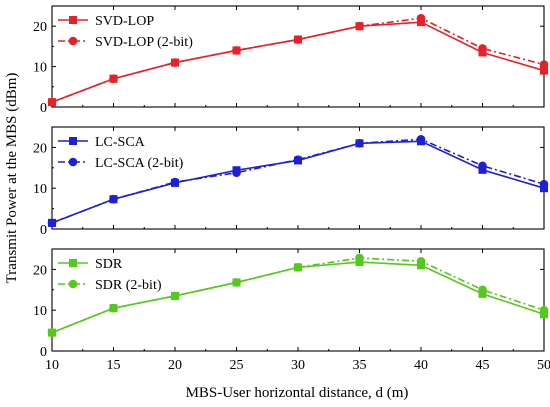 The image size is (550, 407). What do you see at coordinates (421, 365) in the screenshot?
I see `x-tick-label: 40` at bounding box center [421, 365].